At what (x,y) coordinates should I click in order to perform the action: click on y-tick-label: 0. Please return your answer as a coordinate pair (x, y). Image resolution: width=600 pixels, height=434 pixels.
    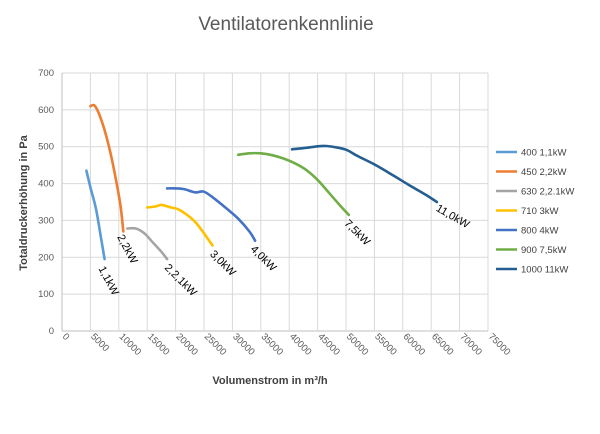
    Looking at the image, I should click on (51, 331).